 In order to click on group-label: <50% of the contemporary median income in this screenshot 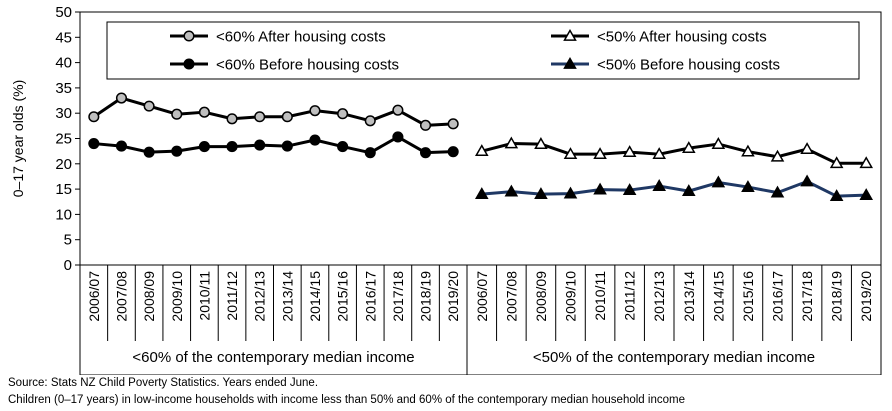, I will do `click(674, 357)`.